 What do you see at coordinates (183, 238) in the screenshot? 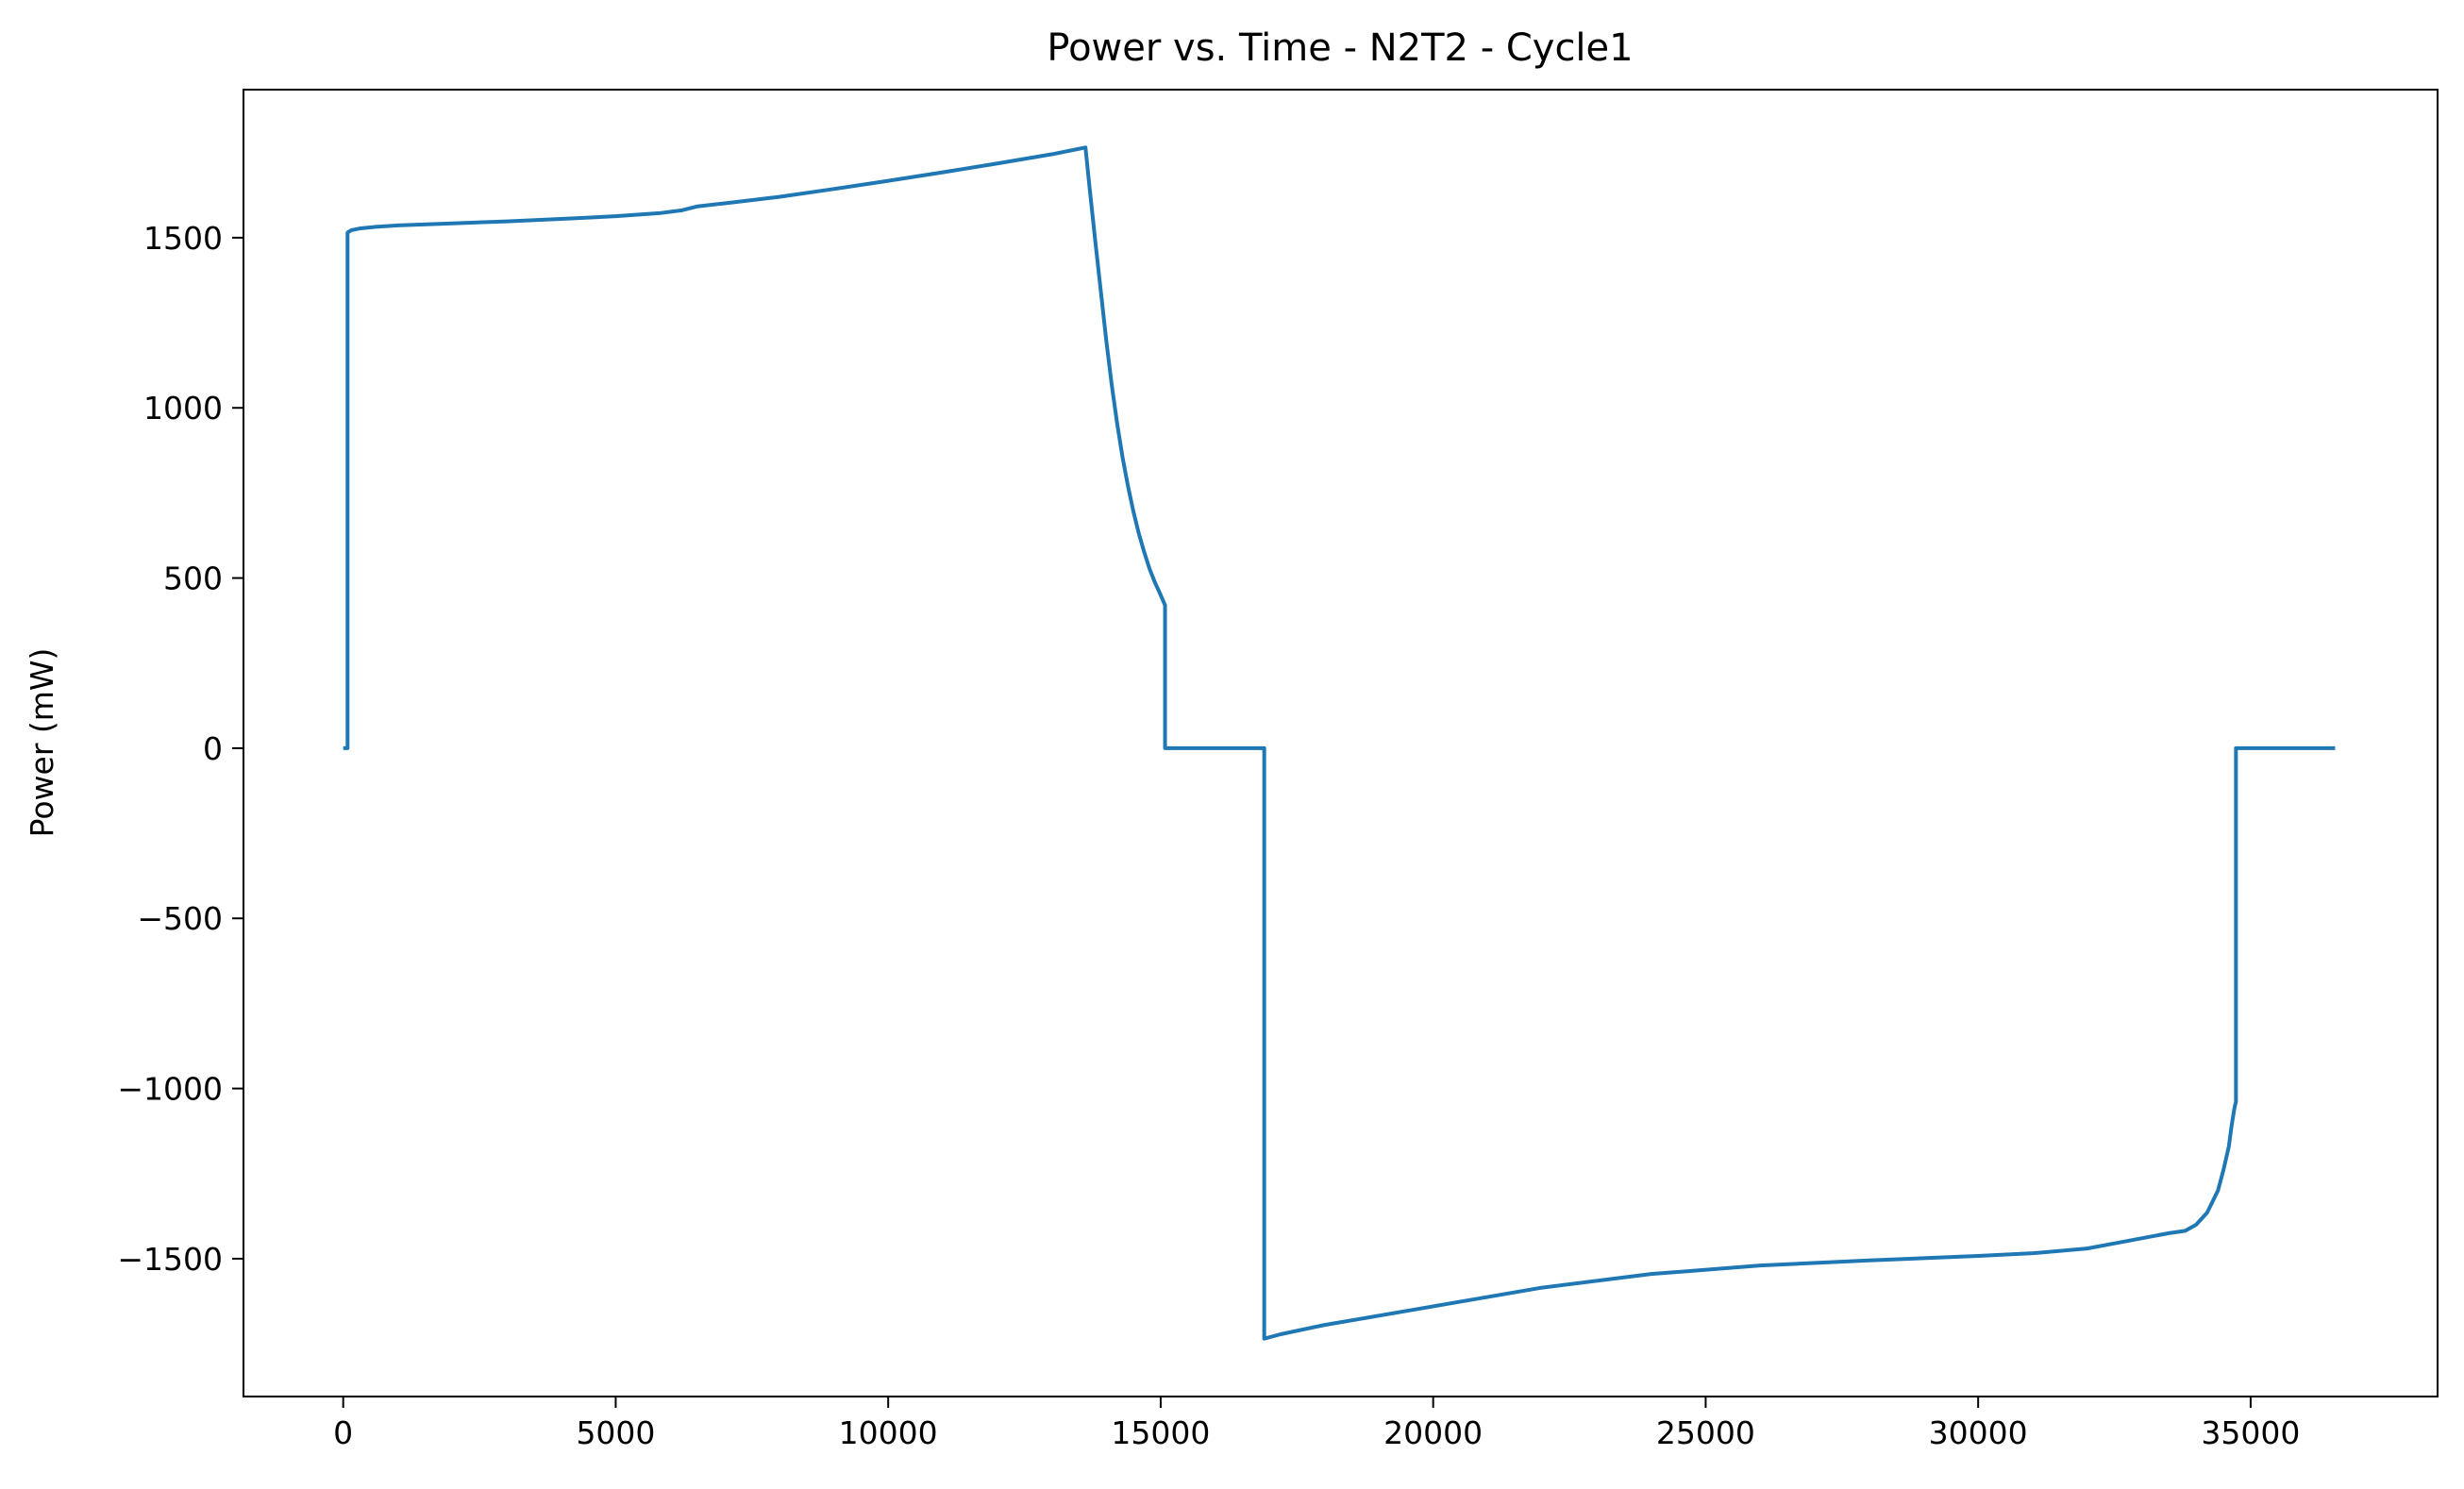
I see `y-tick-label: 1500` at bounding box center [183, 238].